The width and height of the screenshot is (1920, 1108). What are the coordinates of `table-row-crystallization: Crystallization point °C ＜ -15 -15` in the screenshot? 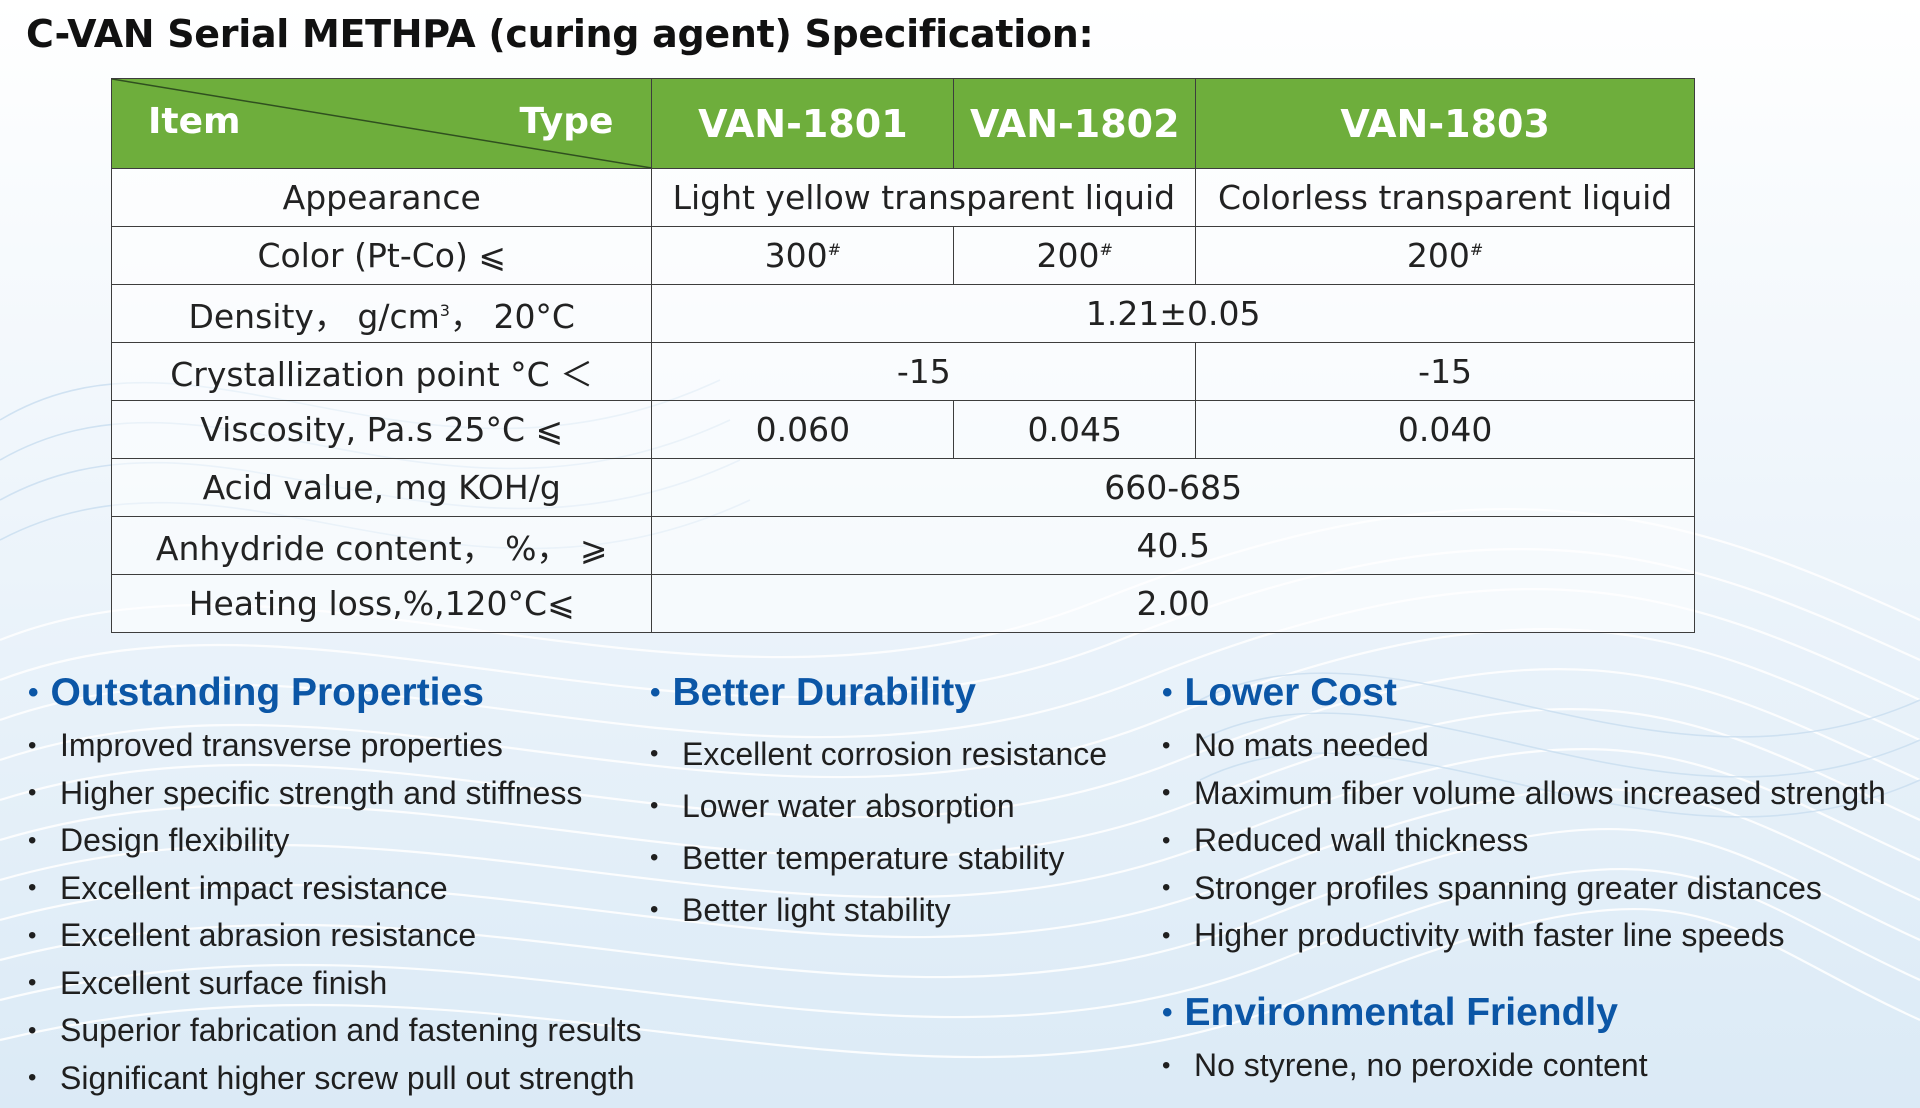 It's located at (902, 371).